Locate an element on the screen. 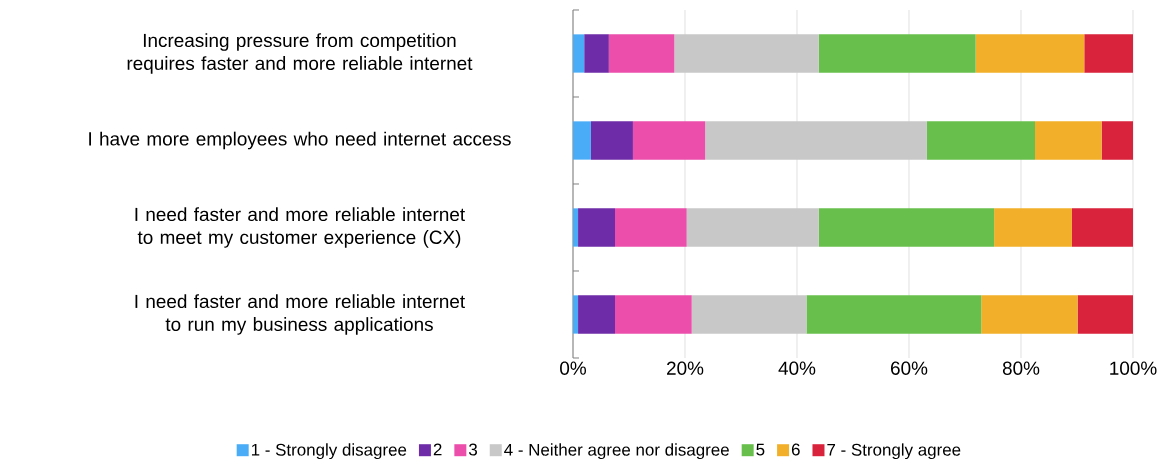 This screenshot has width=1169, height=466. x-tick-label: 40% is located at coordinates (797, 368).